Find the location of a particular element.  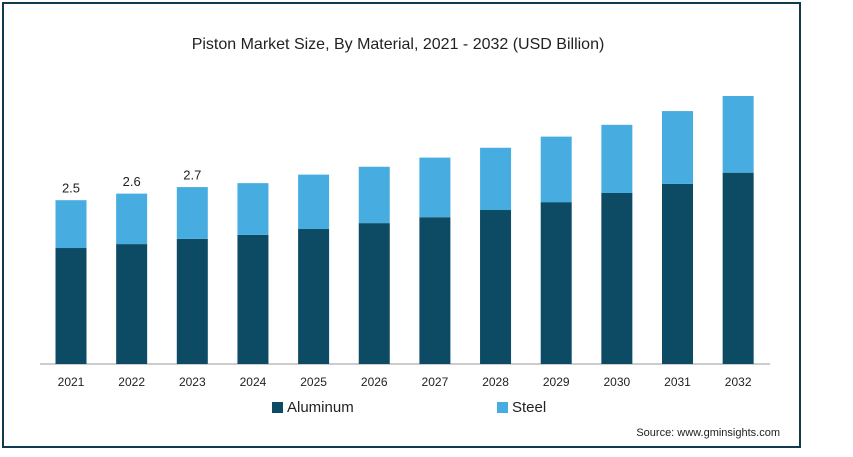

x-tick-label: 2025 is located at coordinates (313, 382).